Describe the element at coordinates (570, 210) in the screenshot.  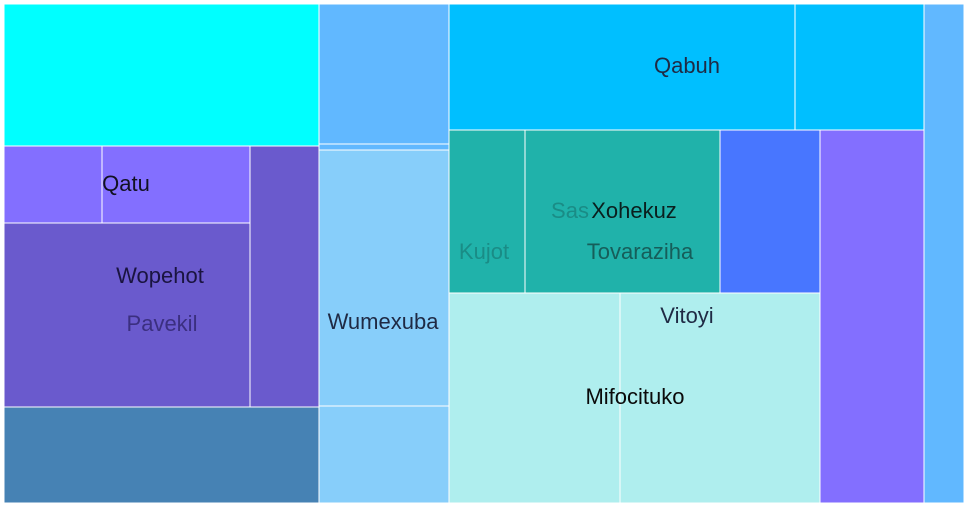
I see `treemap-label-sas: Sas` at that location.